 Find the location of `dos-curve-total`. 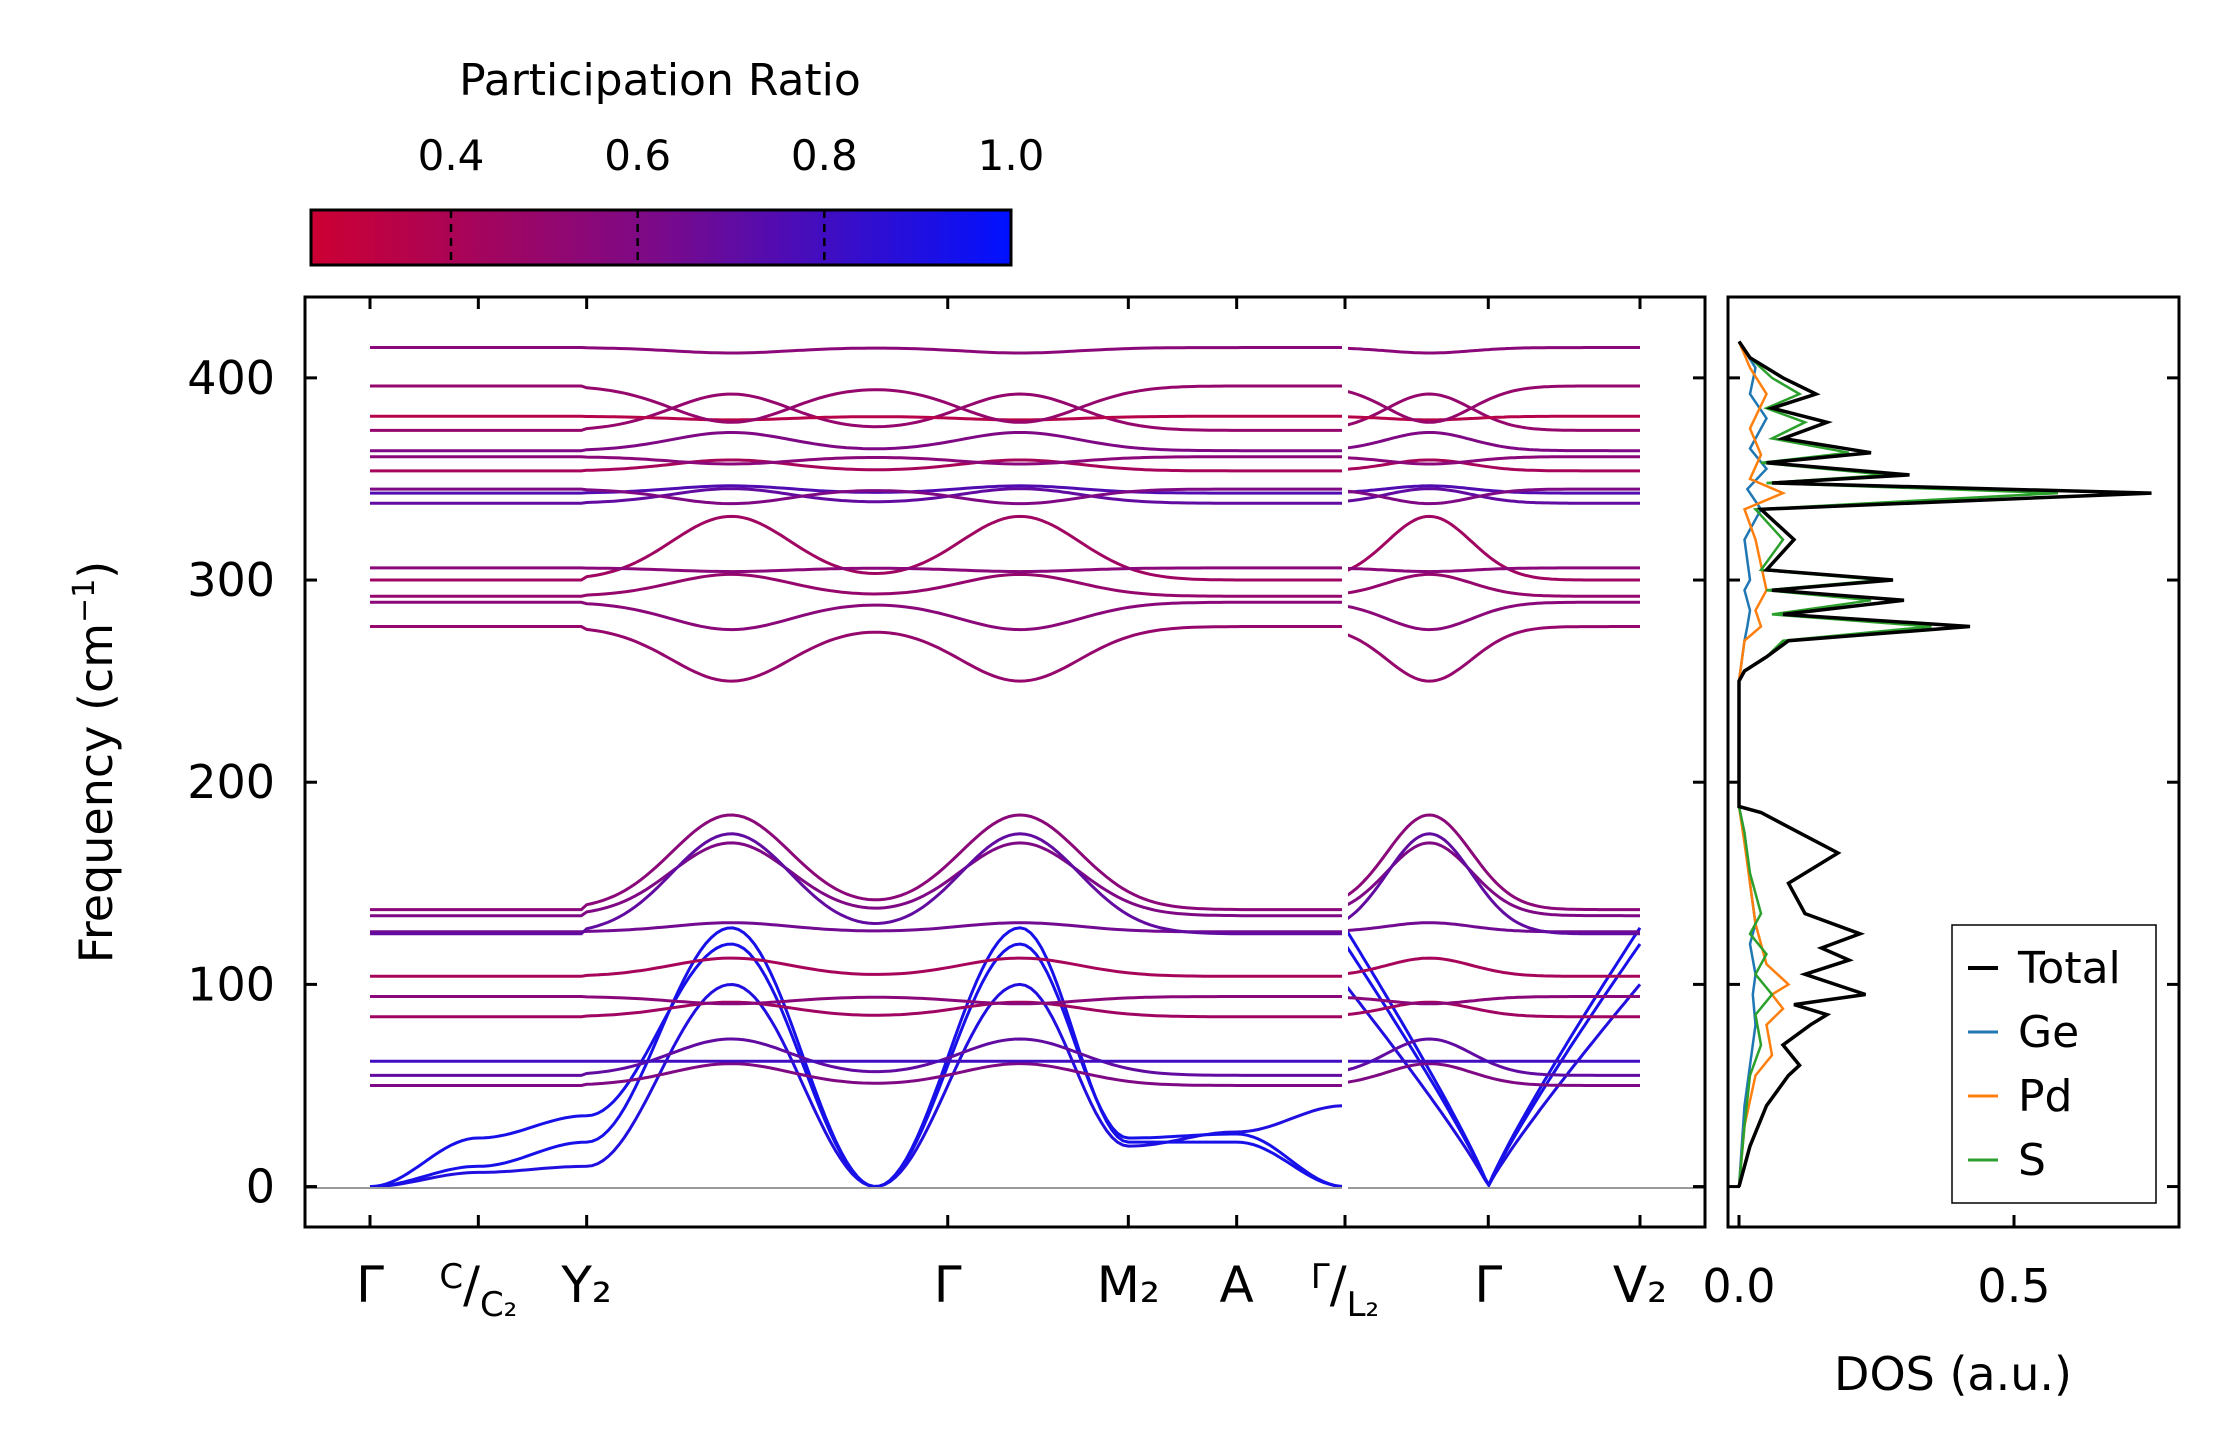

dos-curve-total is located at coordinates (1944, 764).